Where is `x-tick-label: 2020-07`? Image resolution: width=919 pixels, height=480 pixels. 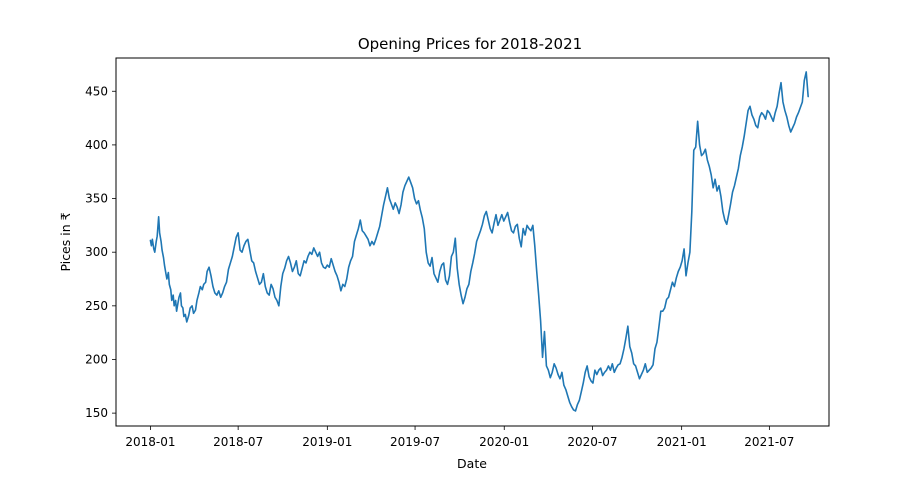
x-tick-label: 2020-07 is located at coordinates (592, 442).